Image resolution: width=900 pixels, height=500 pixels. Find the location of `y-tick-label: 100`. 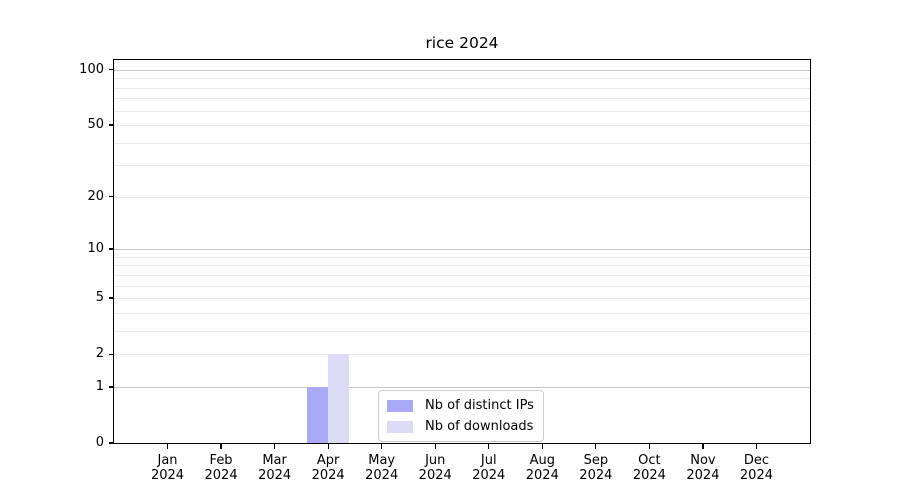

y-tick-label: 100 is located at coordinates (91, 69).